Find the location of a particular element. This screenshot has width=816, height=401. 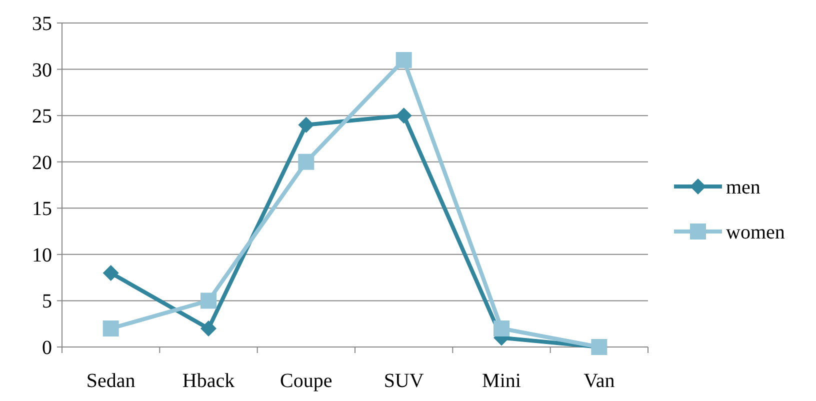

x-tick-label: Coupe is located at coordinates (306, 381).